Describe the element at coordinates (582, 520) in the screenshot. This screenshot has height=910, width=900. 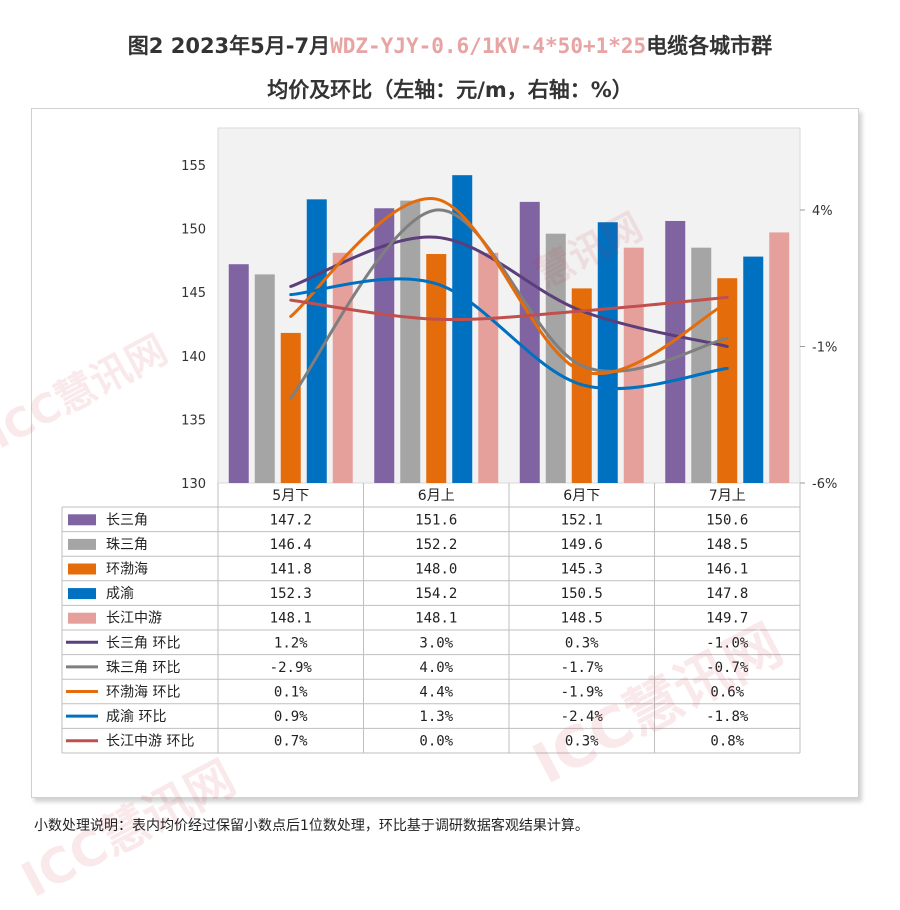
I see `table-cell: 152.1` at that location.